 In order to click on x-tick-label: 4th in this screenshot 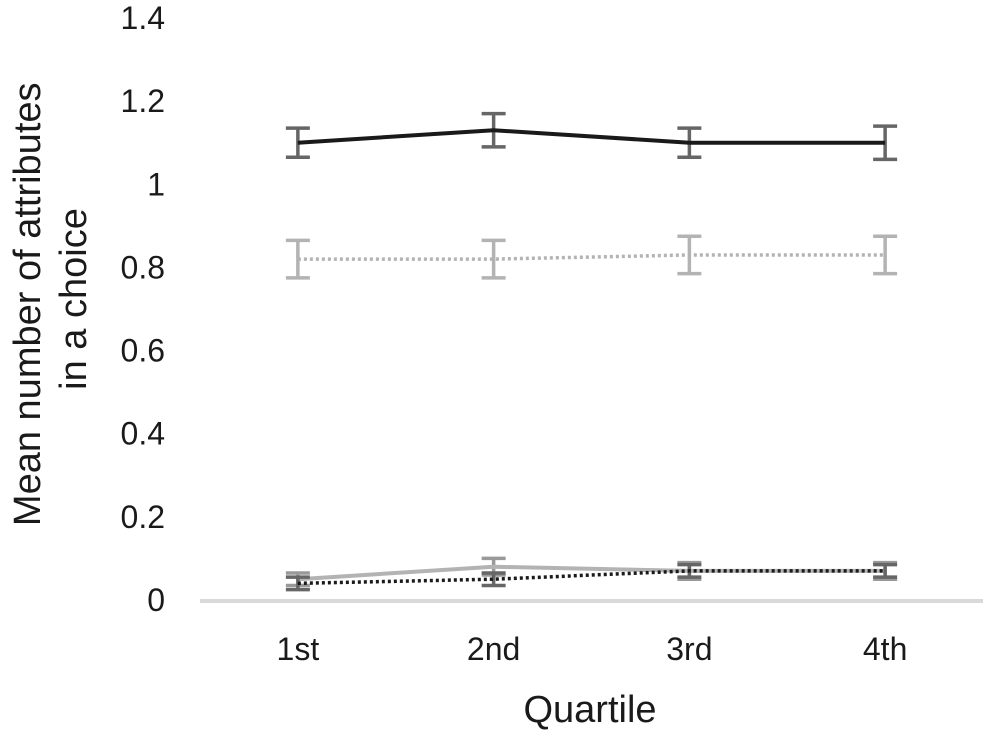, I will do `click(885, 649)`.